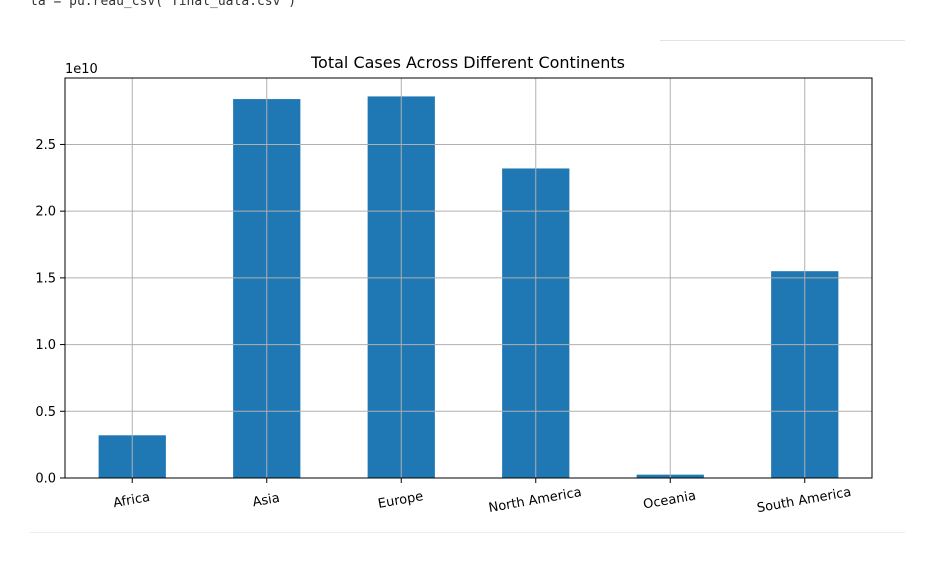 The height and width of the screenshot is (588, 949). What do you see at coordinates (467, 532) in the screenshot?
I see `cell-divider-bottom` at bounding box center [467, 532].